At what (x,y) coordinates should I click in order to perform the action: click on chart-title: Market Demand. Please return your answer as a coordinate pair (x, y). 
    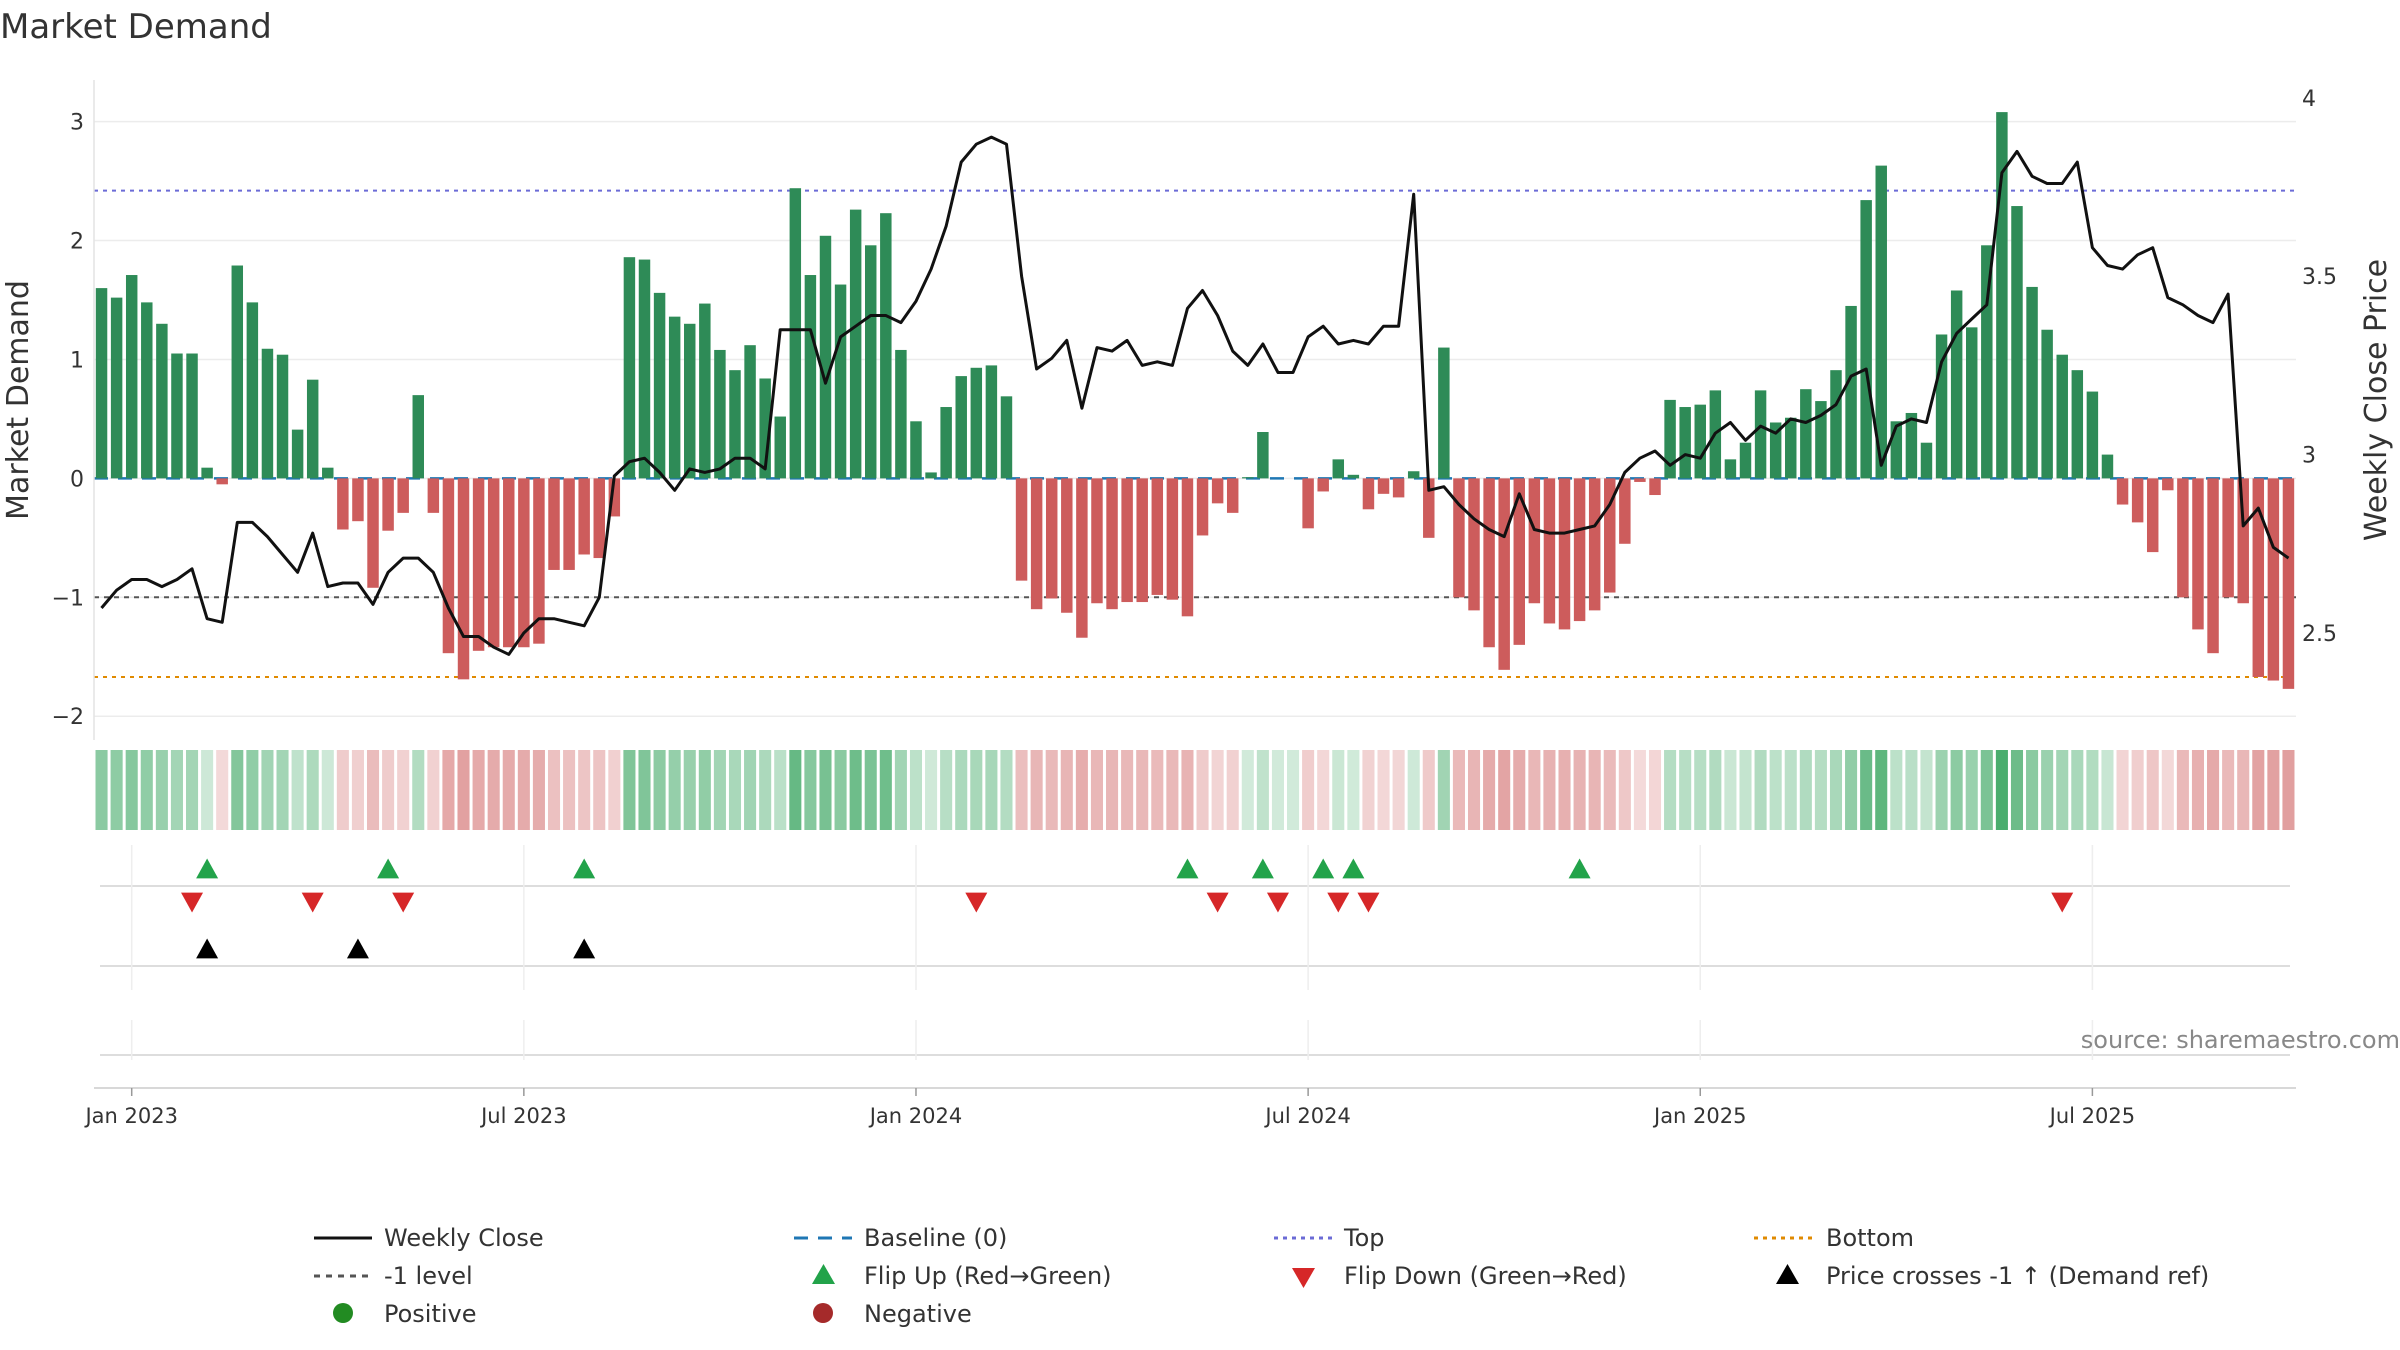
    Looking at the image, I should click on (136, 27).